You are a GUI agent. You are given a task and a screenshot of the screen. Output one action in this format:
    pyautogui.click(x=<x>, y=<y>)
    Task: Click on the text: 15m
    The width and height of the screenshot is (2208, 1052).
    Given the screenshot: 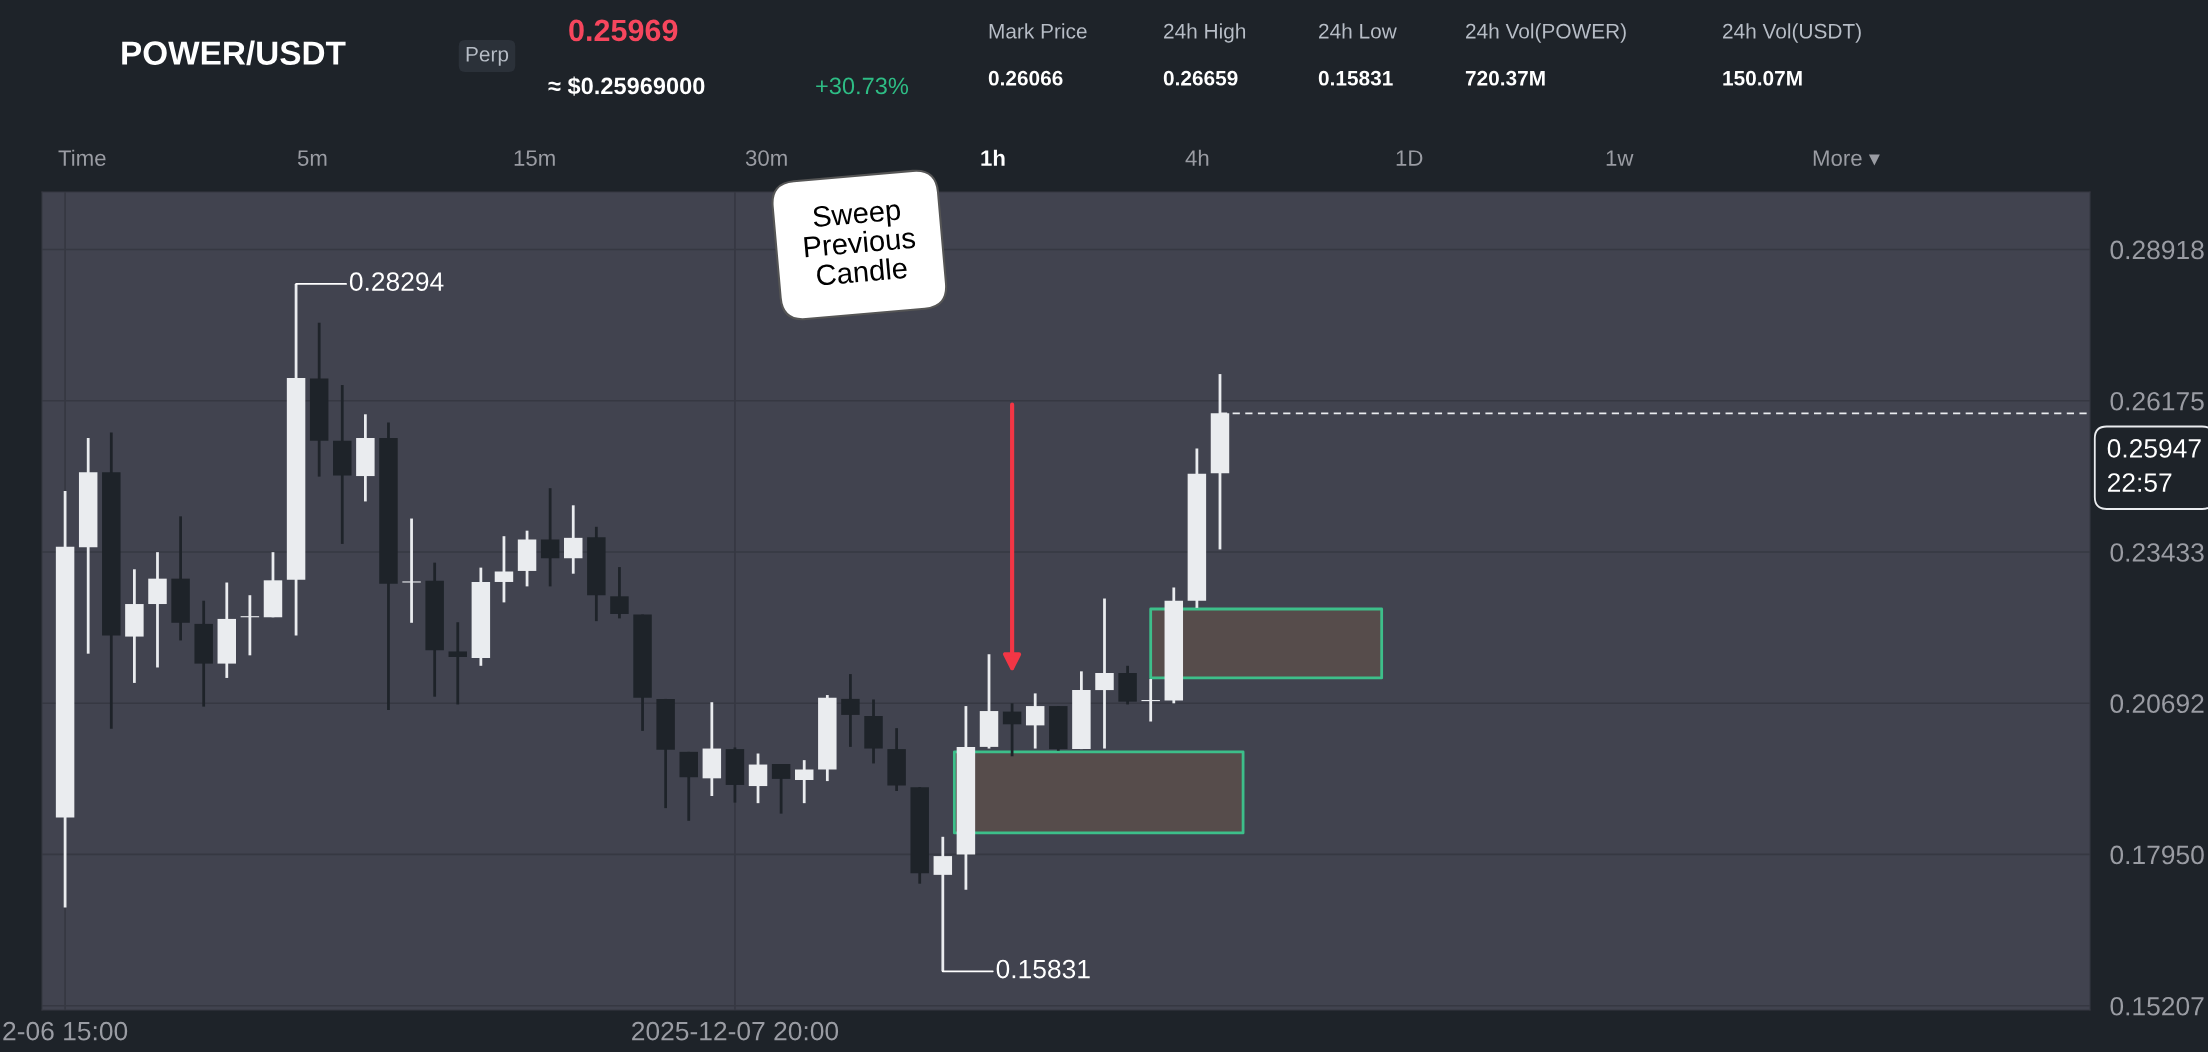 What is the action you would take?
    pyautogui.click(x=534, y=158)
    